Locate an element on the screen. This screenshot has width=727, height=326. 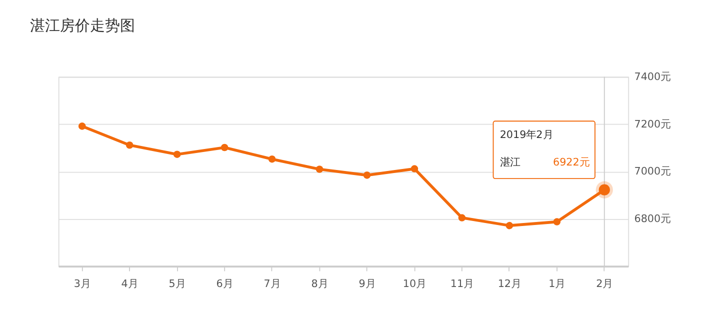
annotation: 2019年2月 is located at coordinates (526, 135).